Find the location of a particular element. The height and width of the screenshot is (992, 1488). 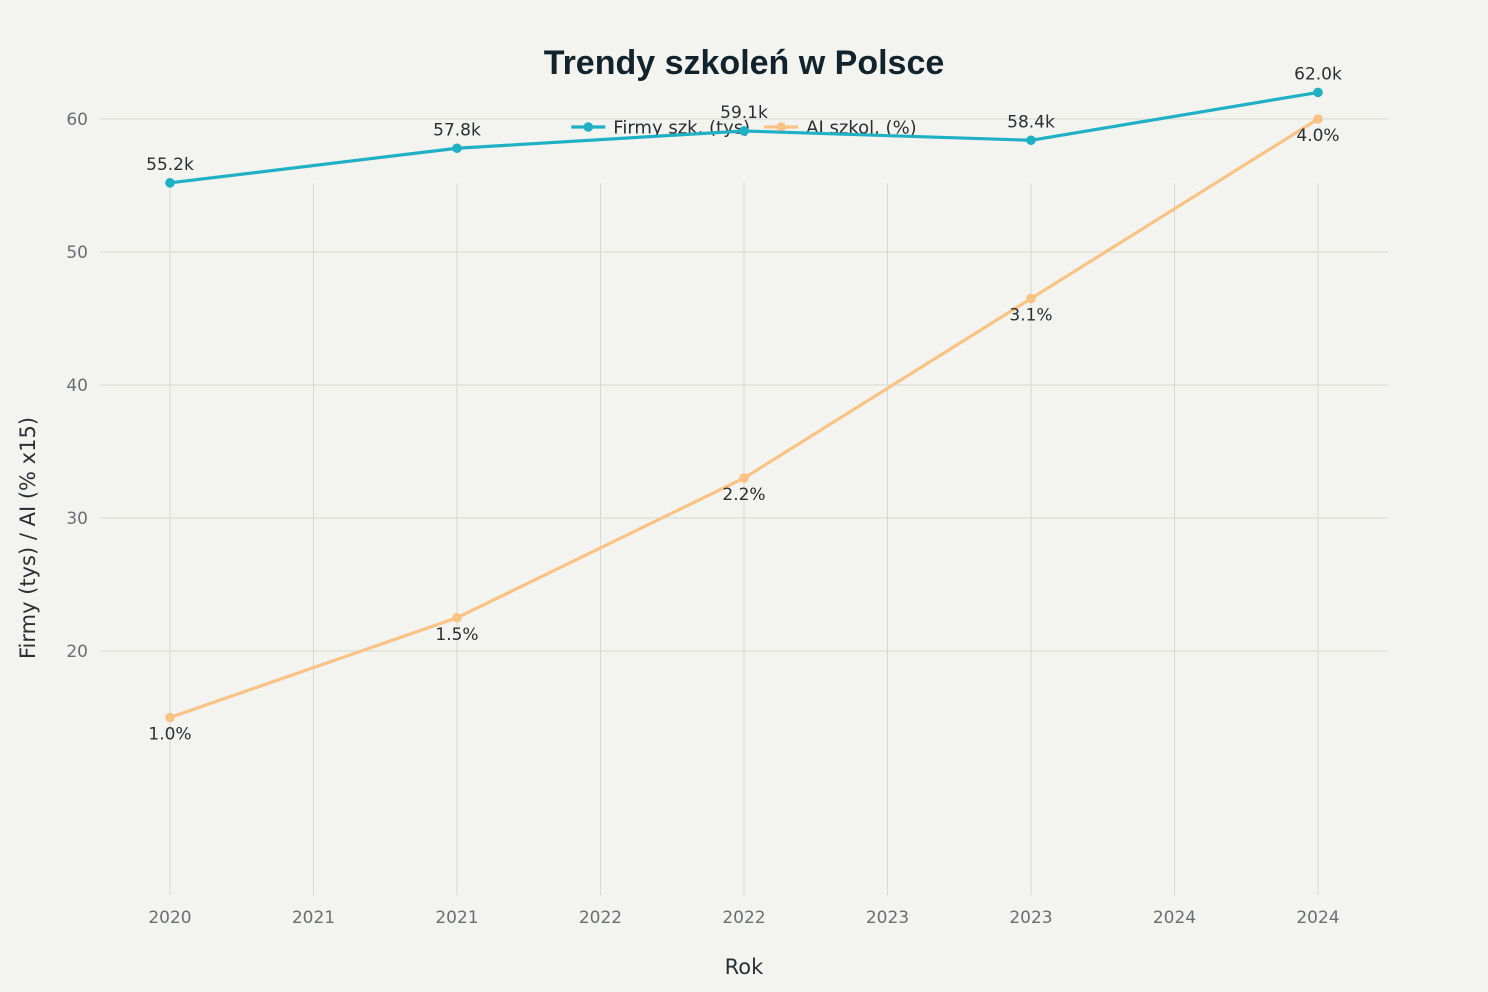

data-label: 2.2% is located at coordinates (743, 495).